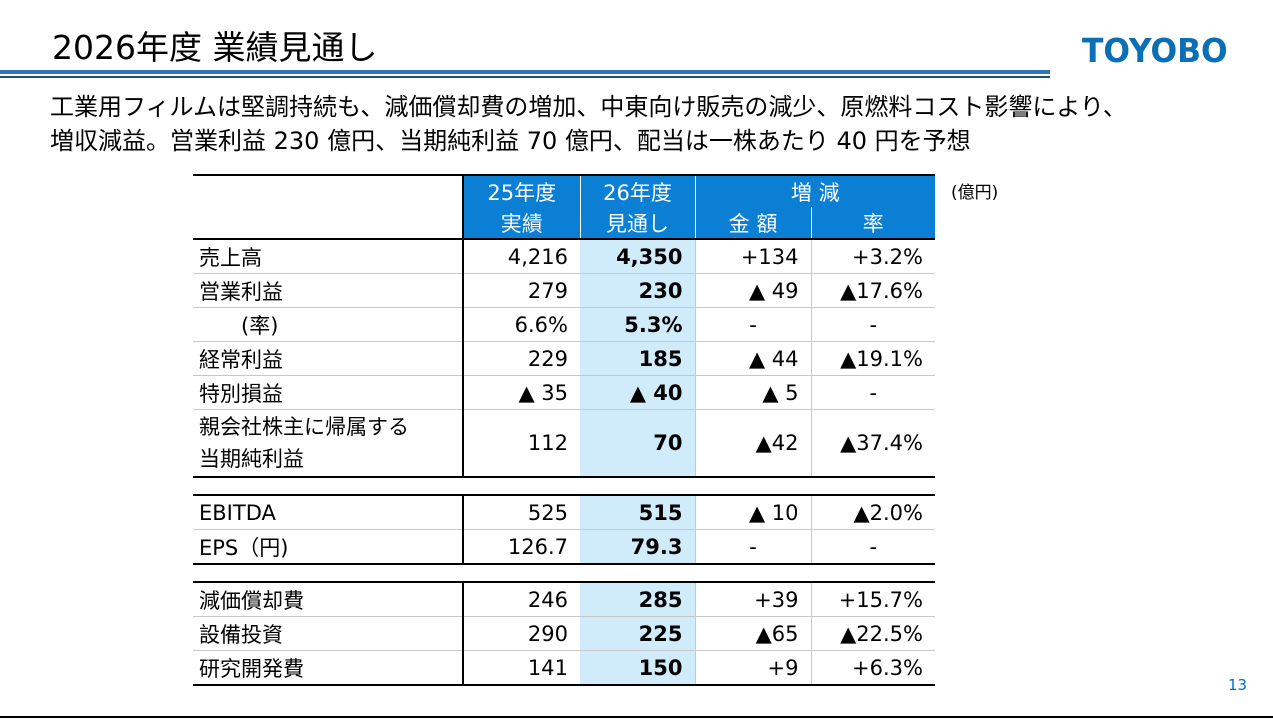 This screenshot has width=1273, height=721. What do you see at coordinates (814, 190) in the screenshot?
I see `header-change: 増 減` at bounding box center [814, 190].